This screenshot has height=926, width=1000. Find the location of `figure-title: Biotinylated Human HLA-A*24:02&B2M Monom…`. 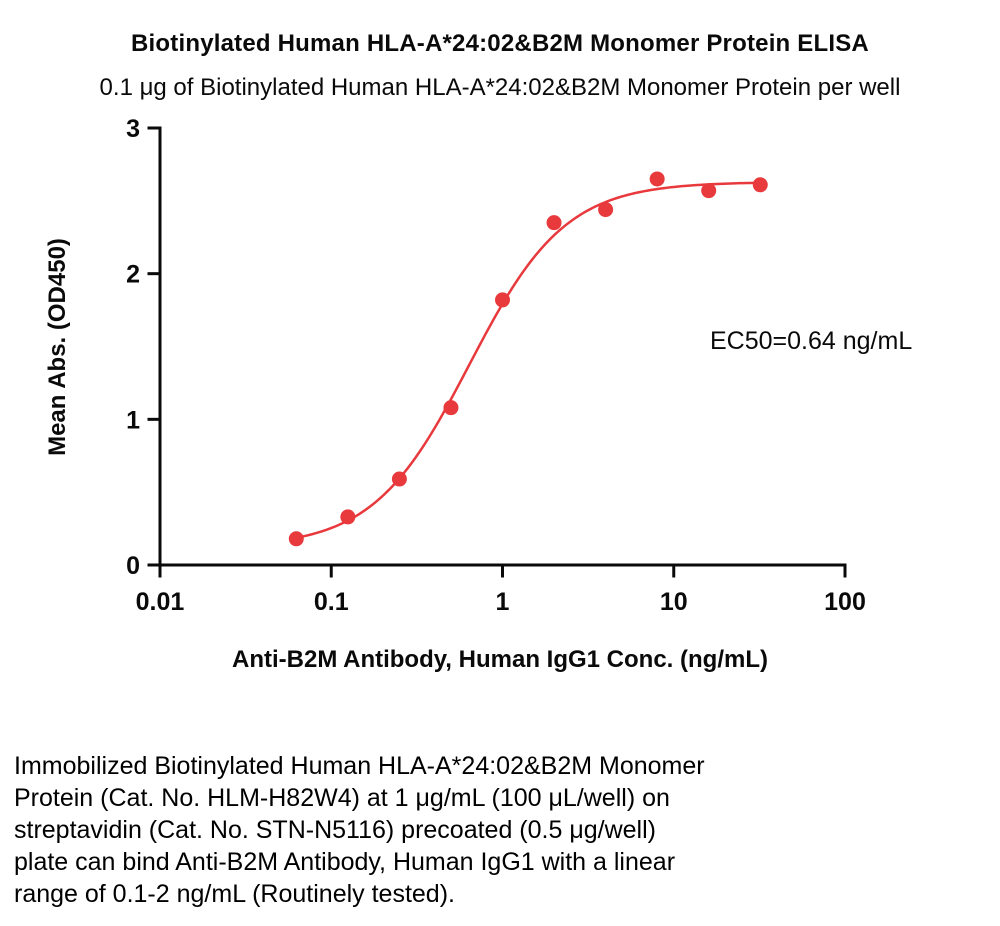

figure-title: Biotinylated Human HLA-A*24:02&B2M Monom… is located at coordinates (500, 43).